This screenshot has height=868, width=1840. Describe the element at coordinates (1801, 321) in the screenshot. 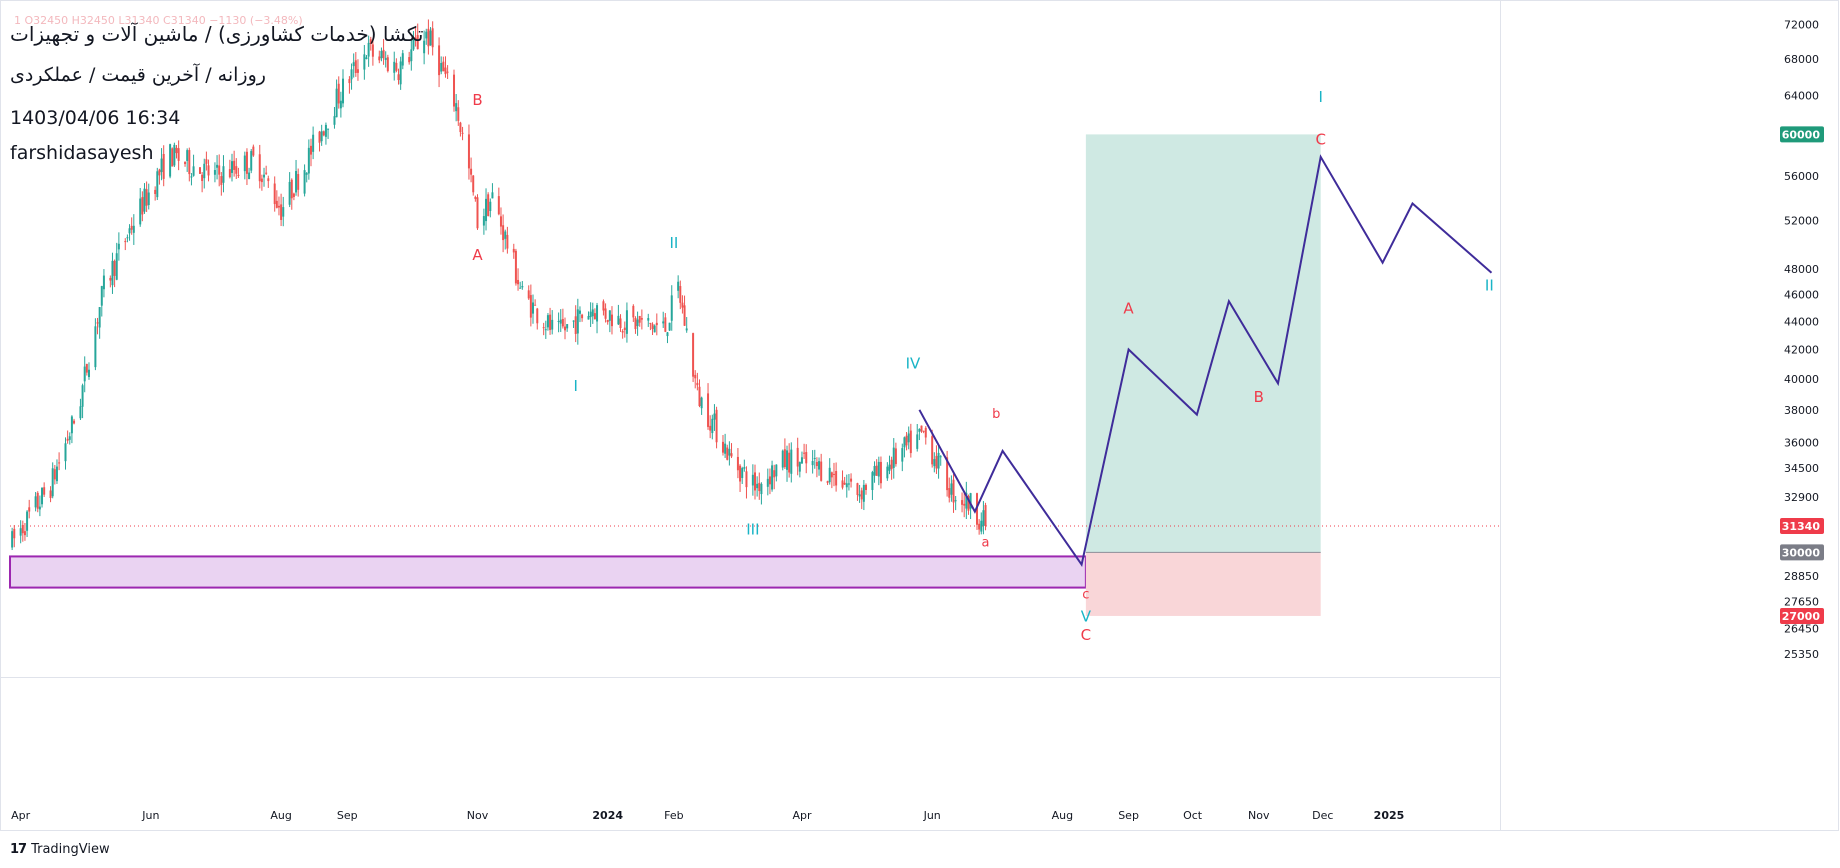

I see `y-tick-label: 44000` at that location.